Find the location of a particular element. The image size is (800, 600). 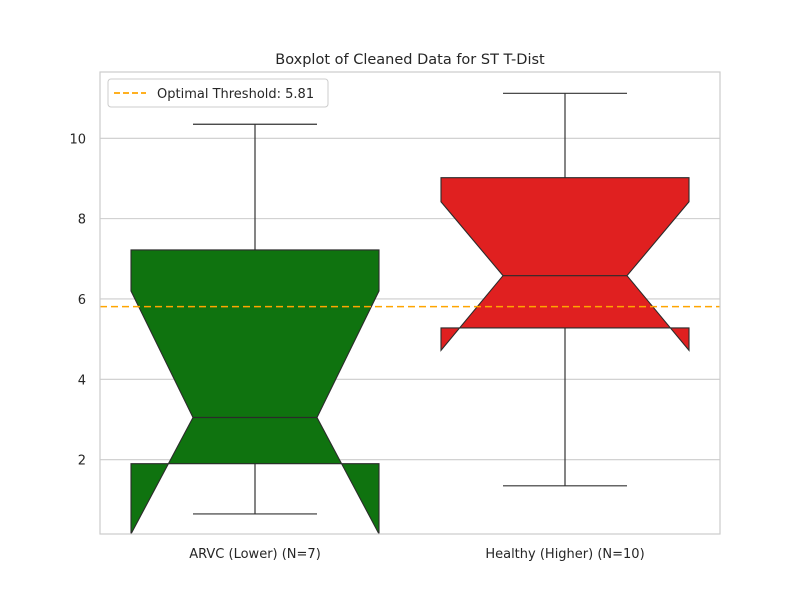

y-tick-label: 2 is located at coordinates (82, 461).